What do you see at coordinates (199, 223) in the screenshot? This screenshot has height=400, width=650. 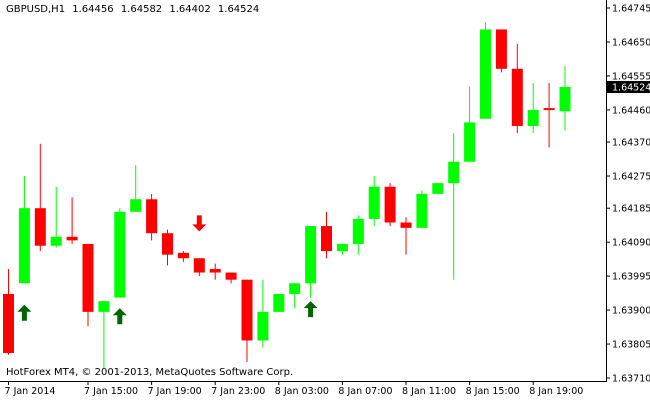 I see `sell-signal-arrow-icon` at bounding box center [199, 223].